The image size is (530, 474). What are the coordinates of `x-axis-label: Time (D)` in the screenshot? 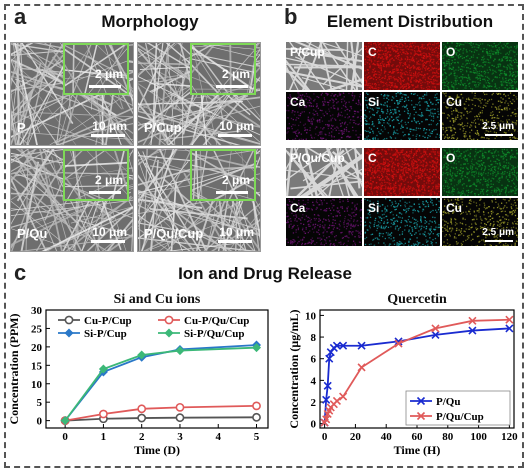 It's located at (157, 450).